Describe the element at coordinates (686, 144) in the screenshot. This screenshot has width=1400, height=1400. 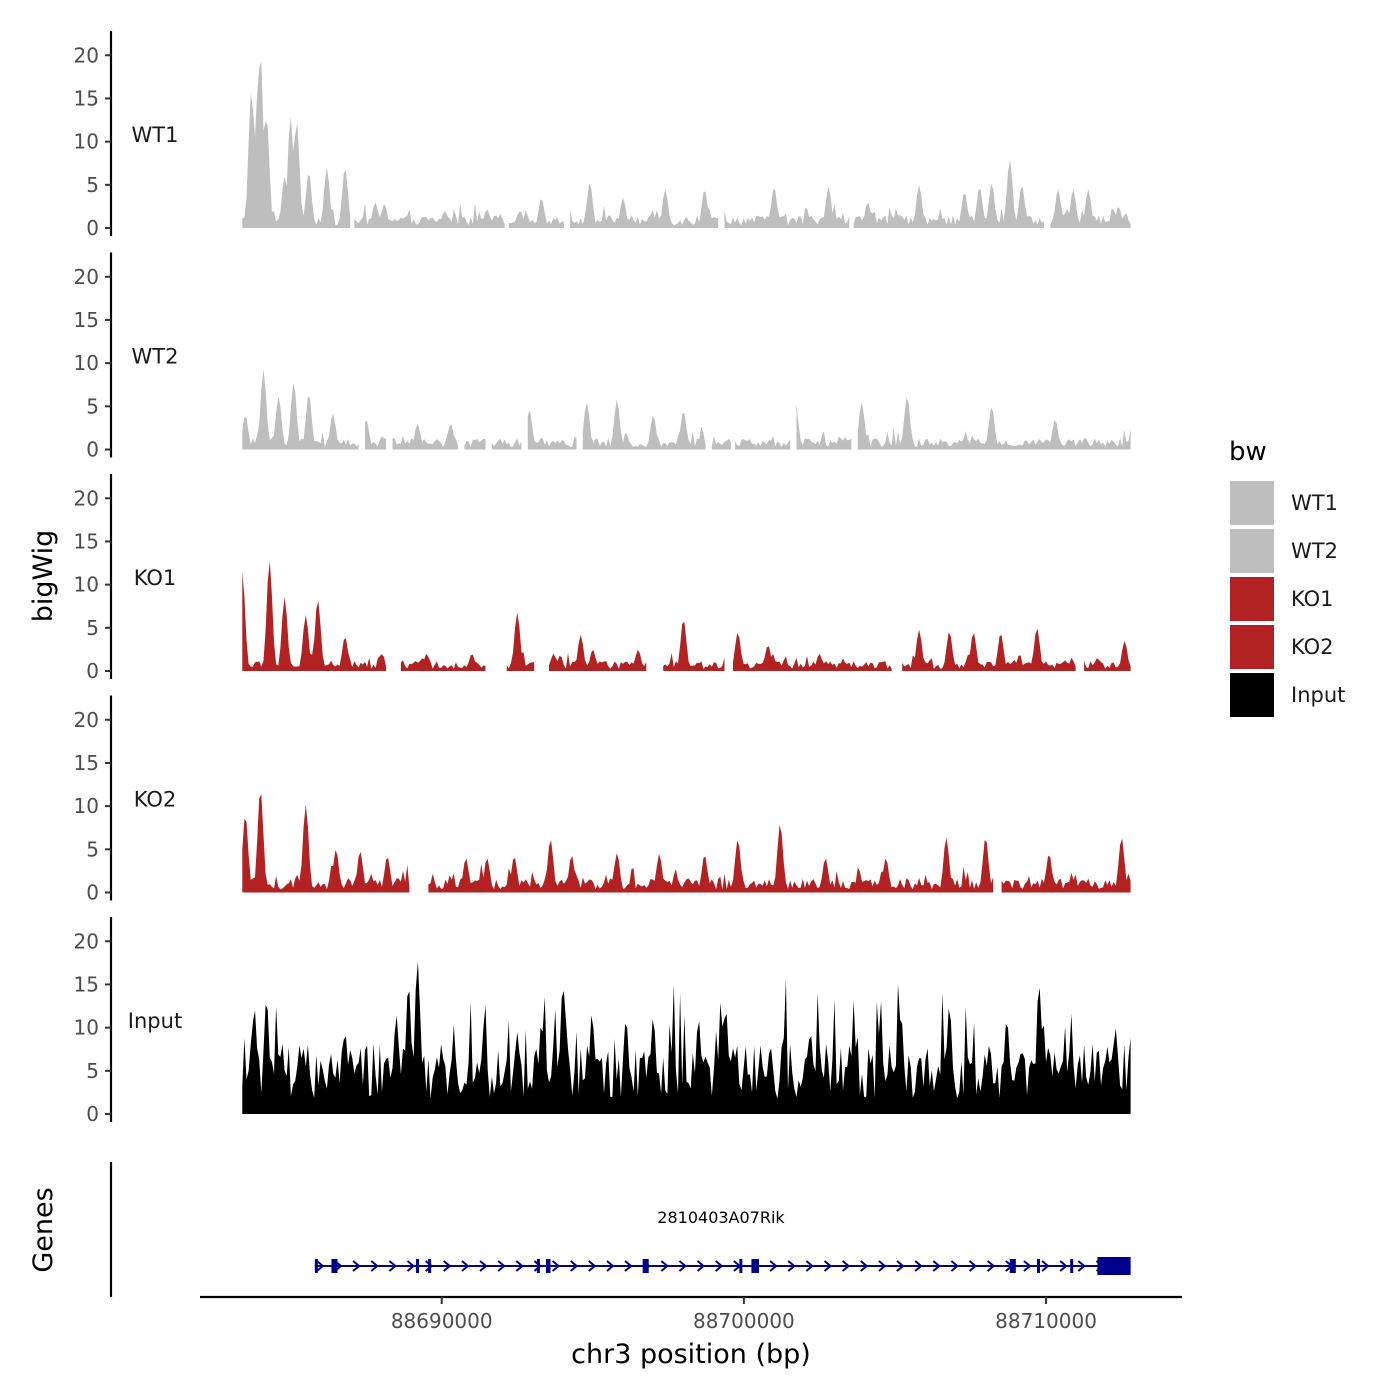
I see `coverage-area-wt1` at that location.